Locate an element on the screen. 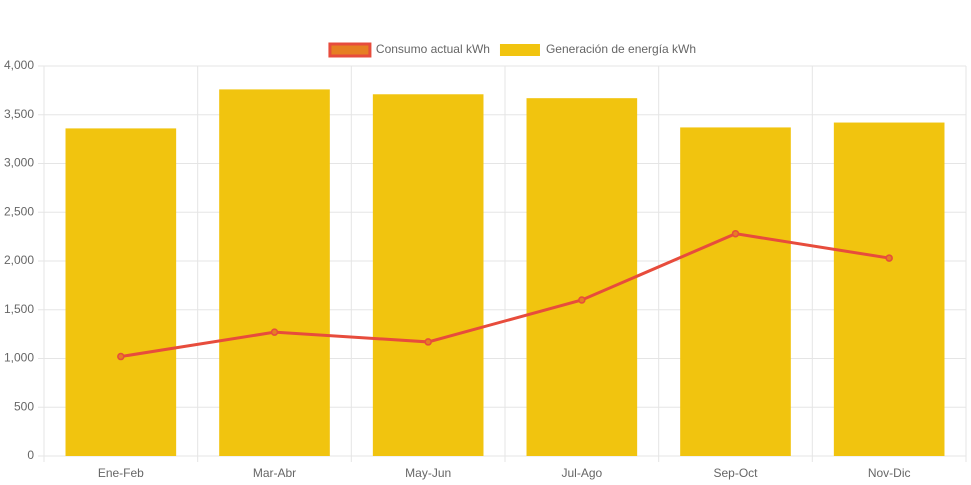  y-tick-label: 0 is located at coordinates (30, 455).